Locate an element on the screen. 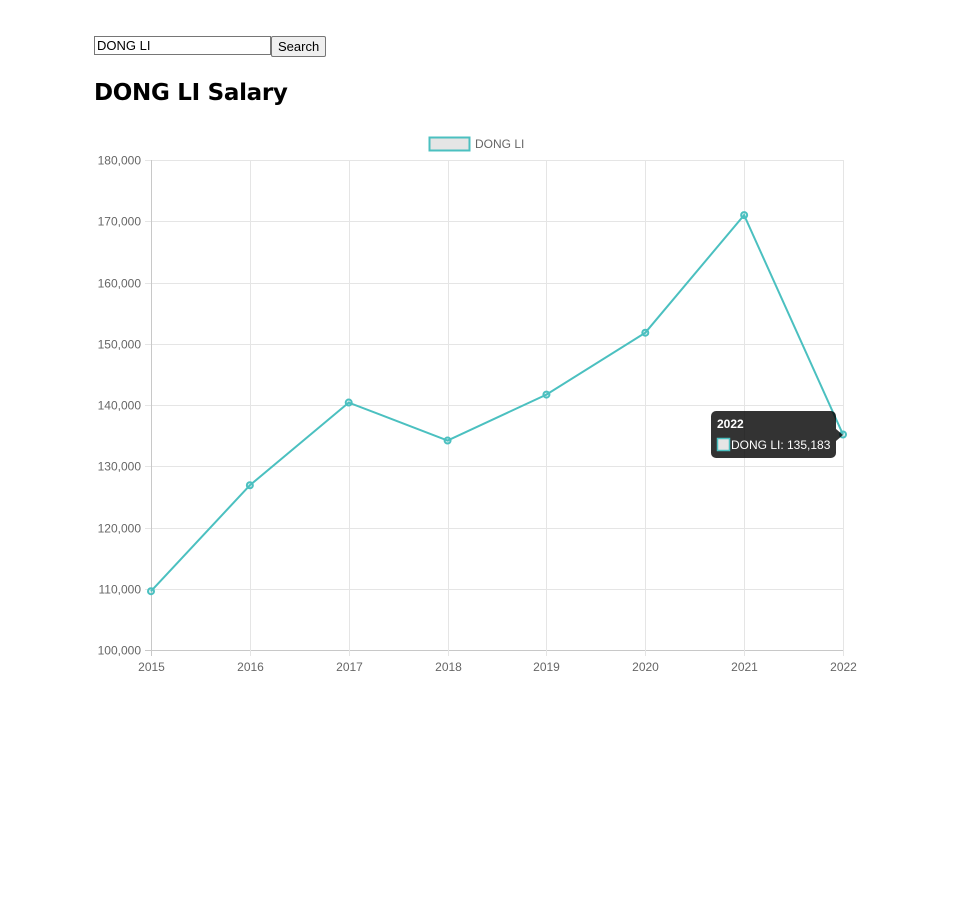 The image size is (955, 920). search-bar: Search is located at coordinates (210, 46).